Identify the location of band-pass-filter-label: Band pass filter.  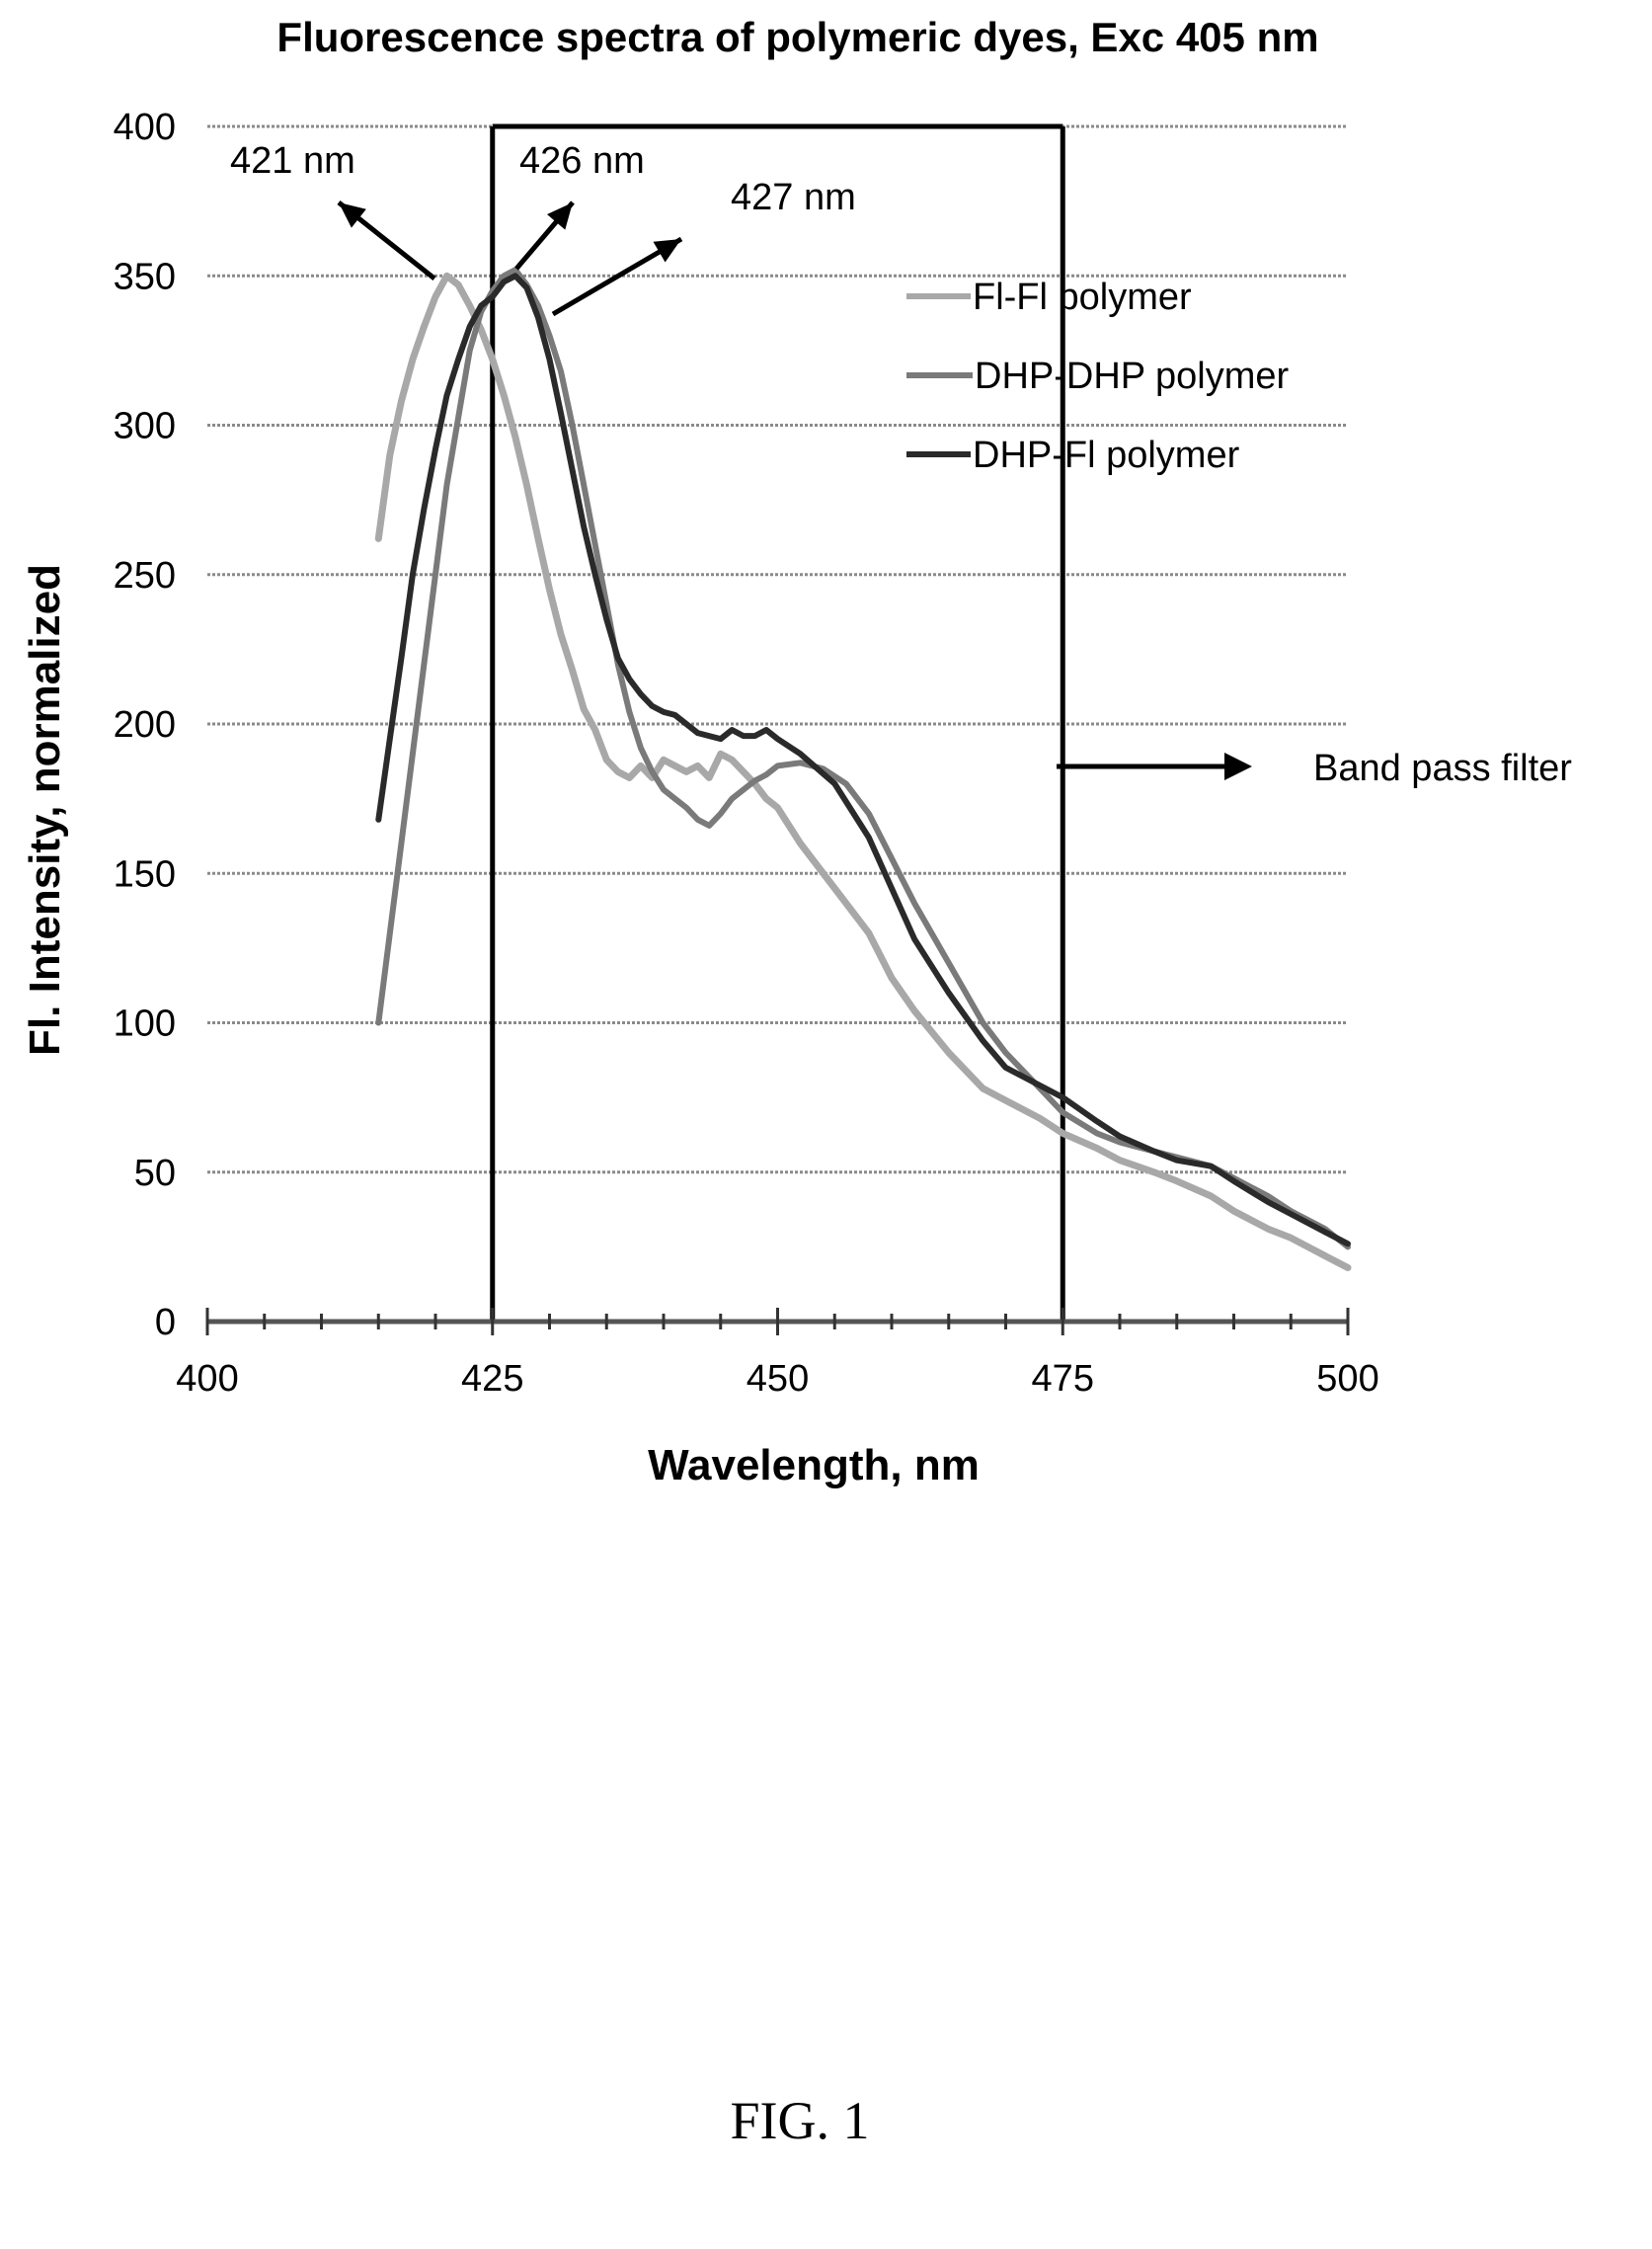
(1442, 768).